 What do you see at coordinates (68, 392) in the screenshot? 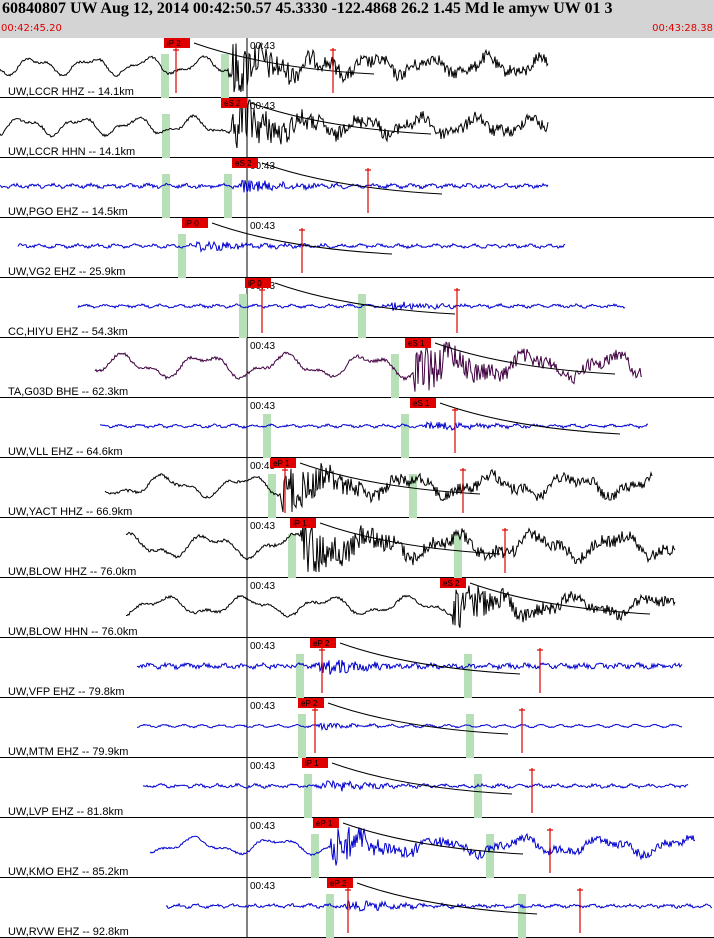
I see `station-label: TA,G03D BHE -- 62.3km` at bounding box center [68, 392].